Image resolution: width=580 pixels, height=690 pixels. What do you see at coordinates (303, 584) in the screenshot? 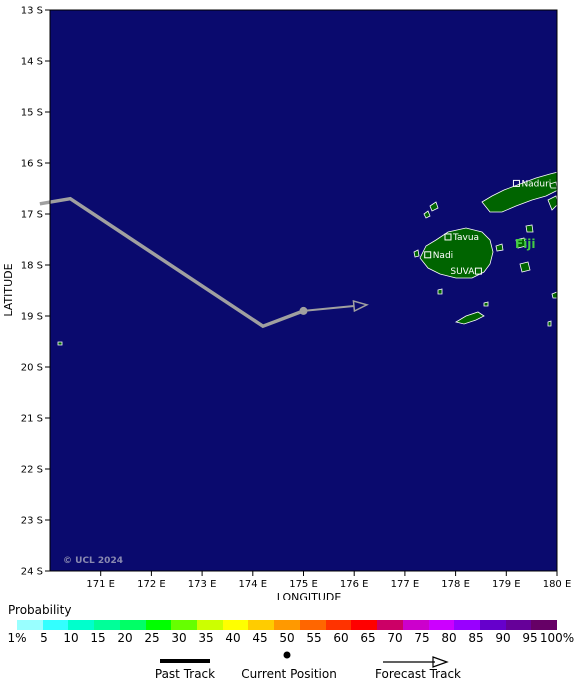
I see `lon-tick-label: 175 E` at bounding box center [303, 584].